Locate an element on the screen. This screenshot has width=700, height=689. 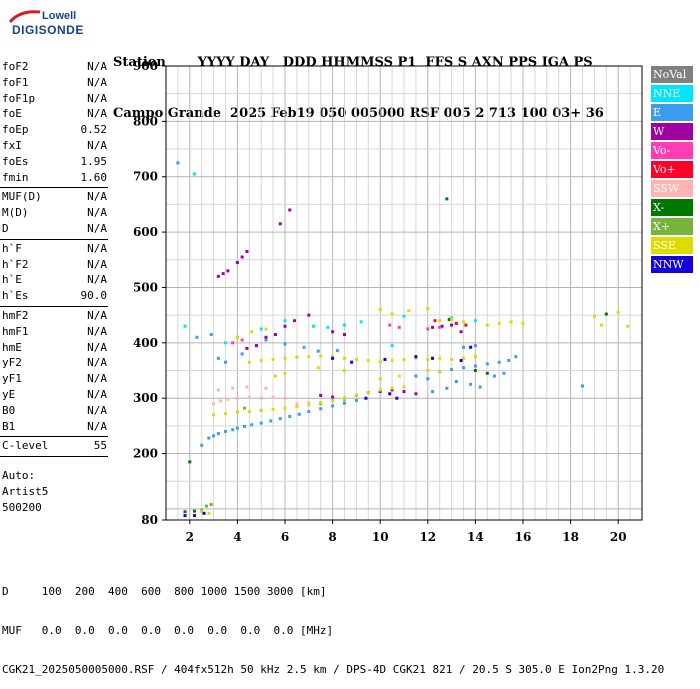
legend-item-noval: NoVal is located at coordinates (672, 74).